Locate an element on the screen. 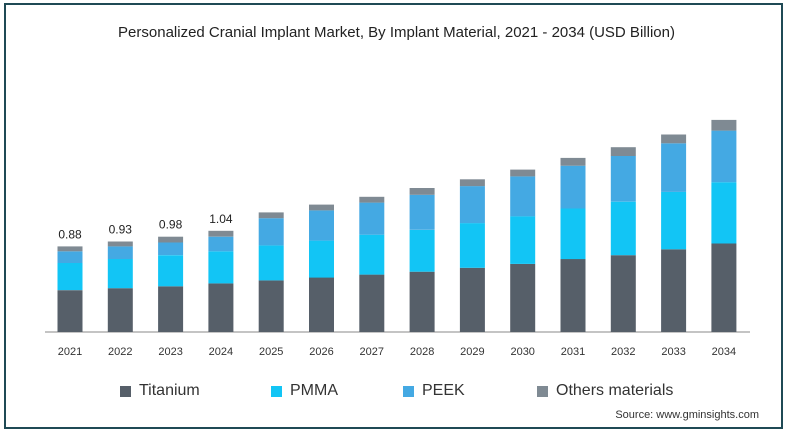  legend-swatch-peek is located at coordinates (408, 391).